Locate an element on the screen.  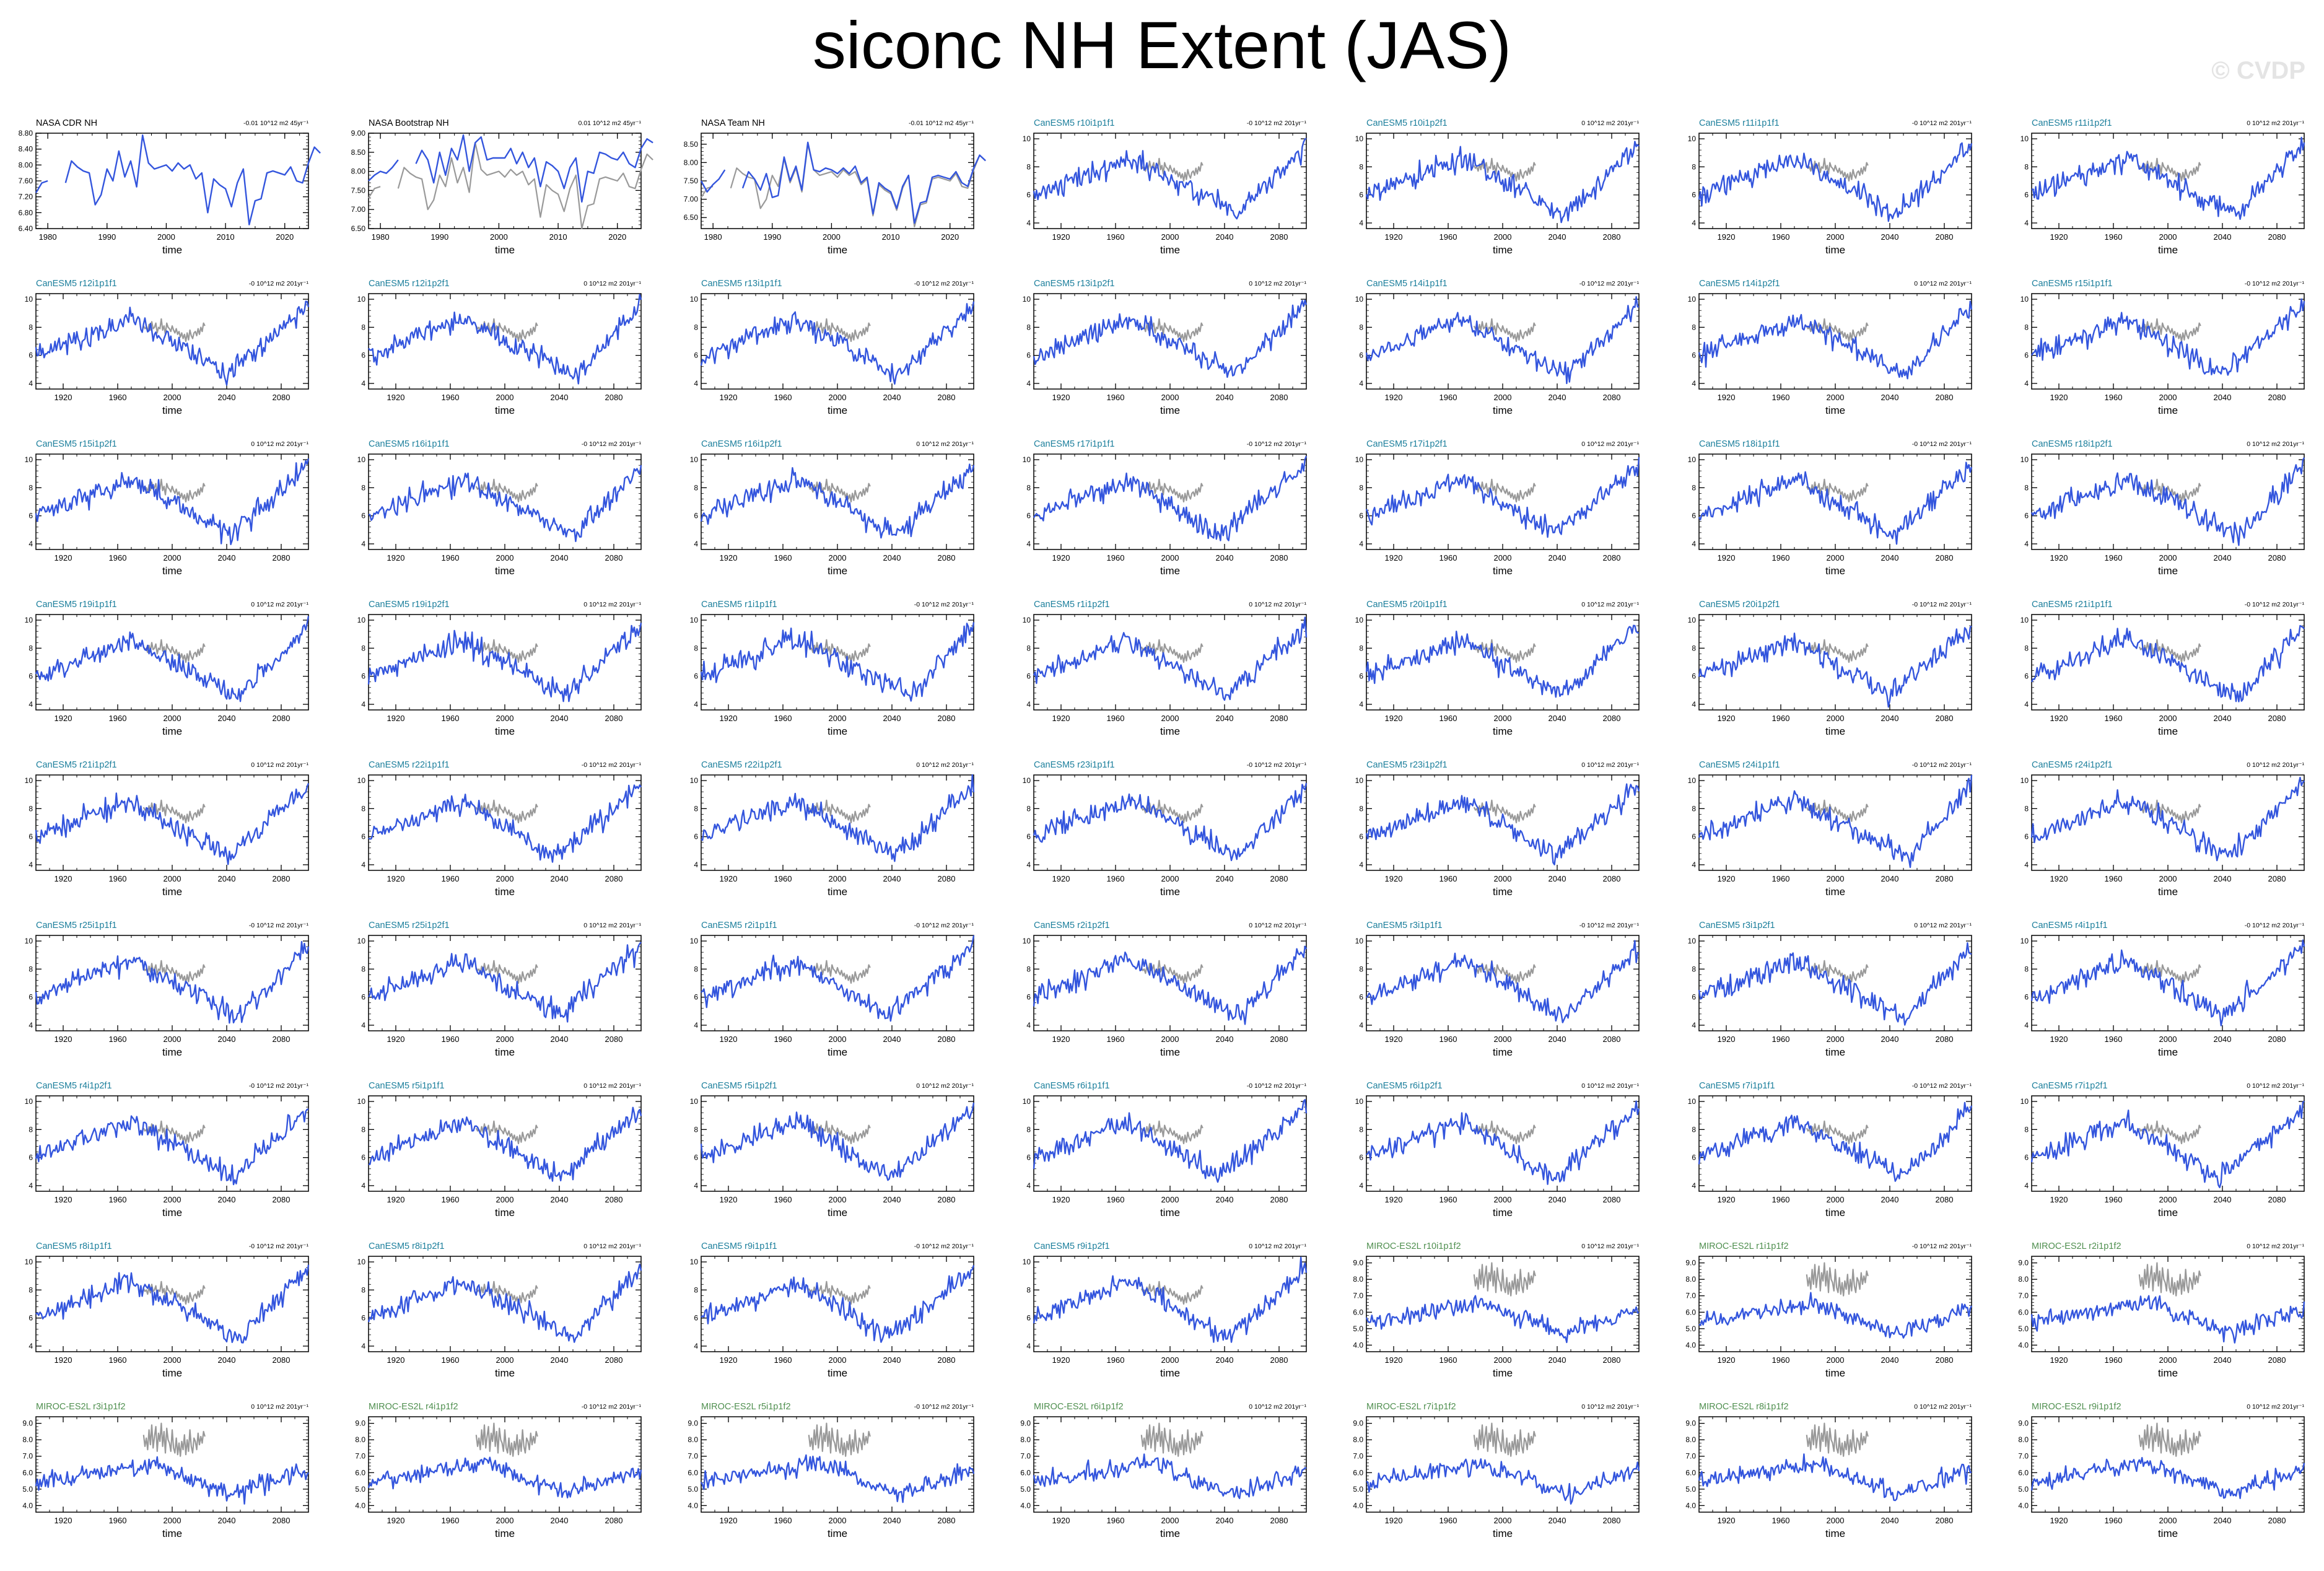
panel-trend: 0.01 10^12 m2 45yr⁻¹ is located at coordinates (609, 123).